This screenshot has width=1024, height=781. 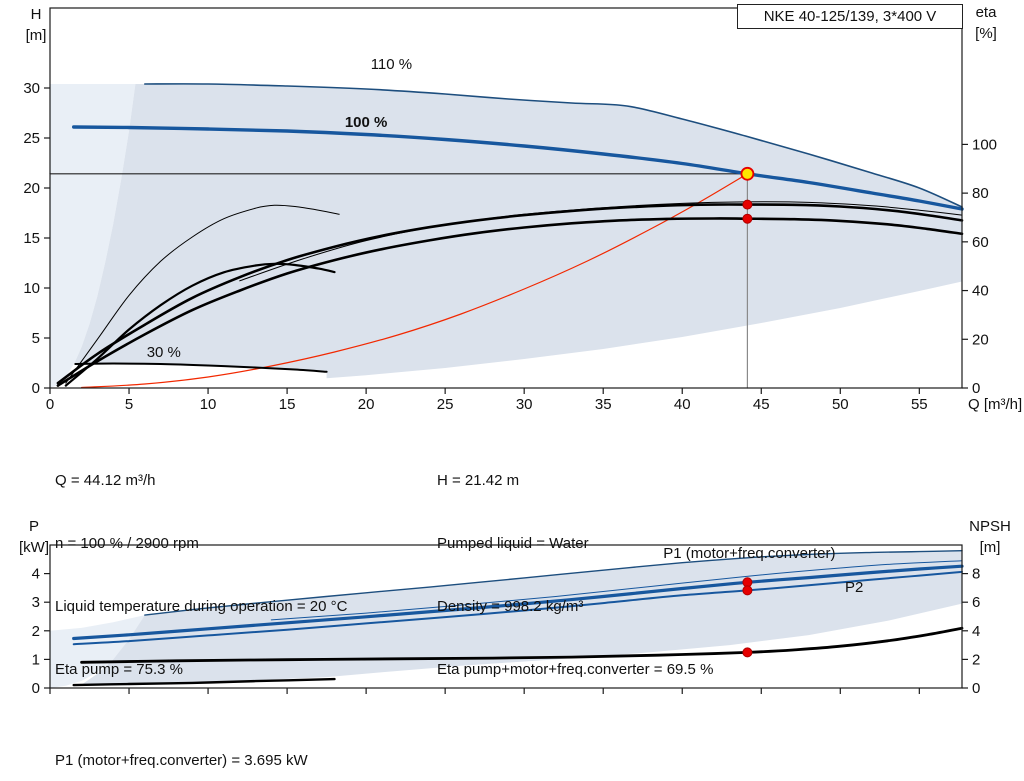 What do you see at coordinates (366, 122) in the screenshot?
I see `label-100pct: 100 %` at bounding box center [366, 122].